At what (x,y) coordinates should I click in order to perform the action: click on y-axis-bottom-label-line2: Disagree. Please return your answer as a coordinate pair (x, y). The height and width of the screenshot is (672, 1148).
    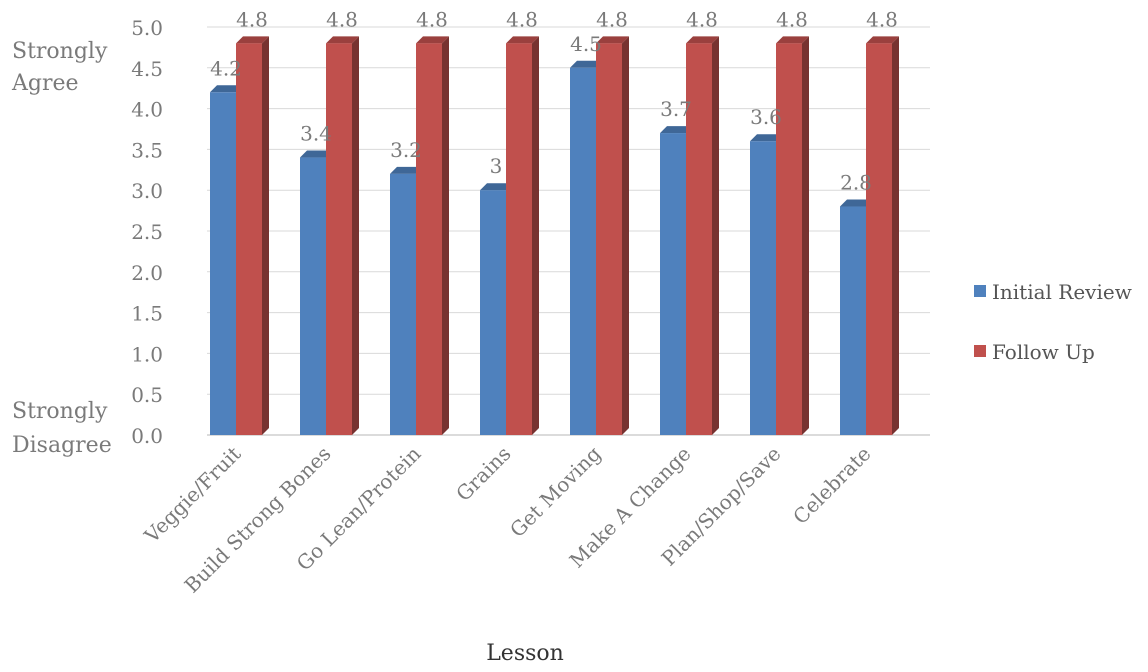
    Looking at the image, I should click on (62, 445).